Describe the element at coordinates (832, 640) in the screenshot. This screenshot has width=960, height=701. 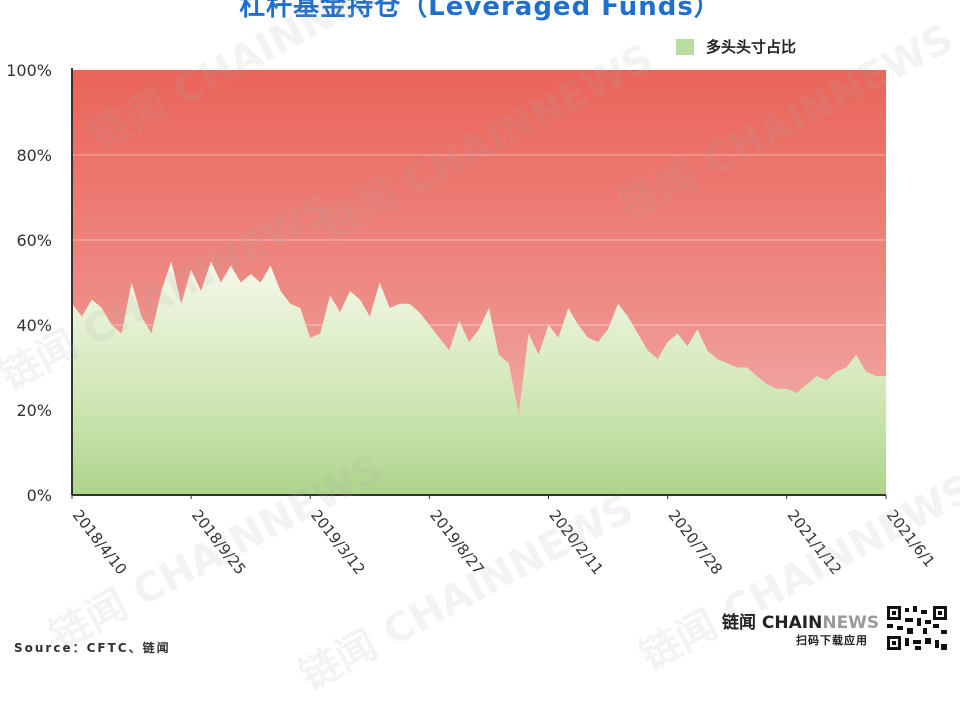
I see `brand-subtitle: 扫码下载应用` at that location.